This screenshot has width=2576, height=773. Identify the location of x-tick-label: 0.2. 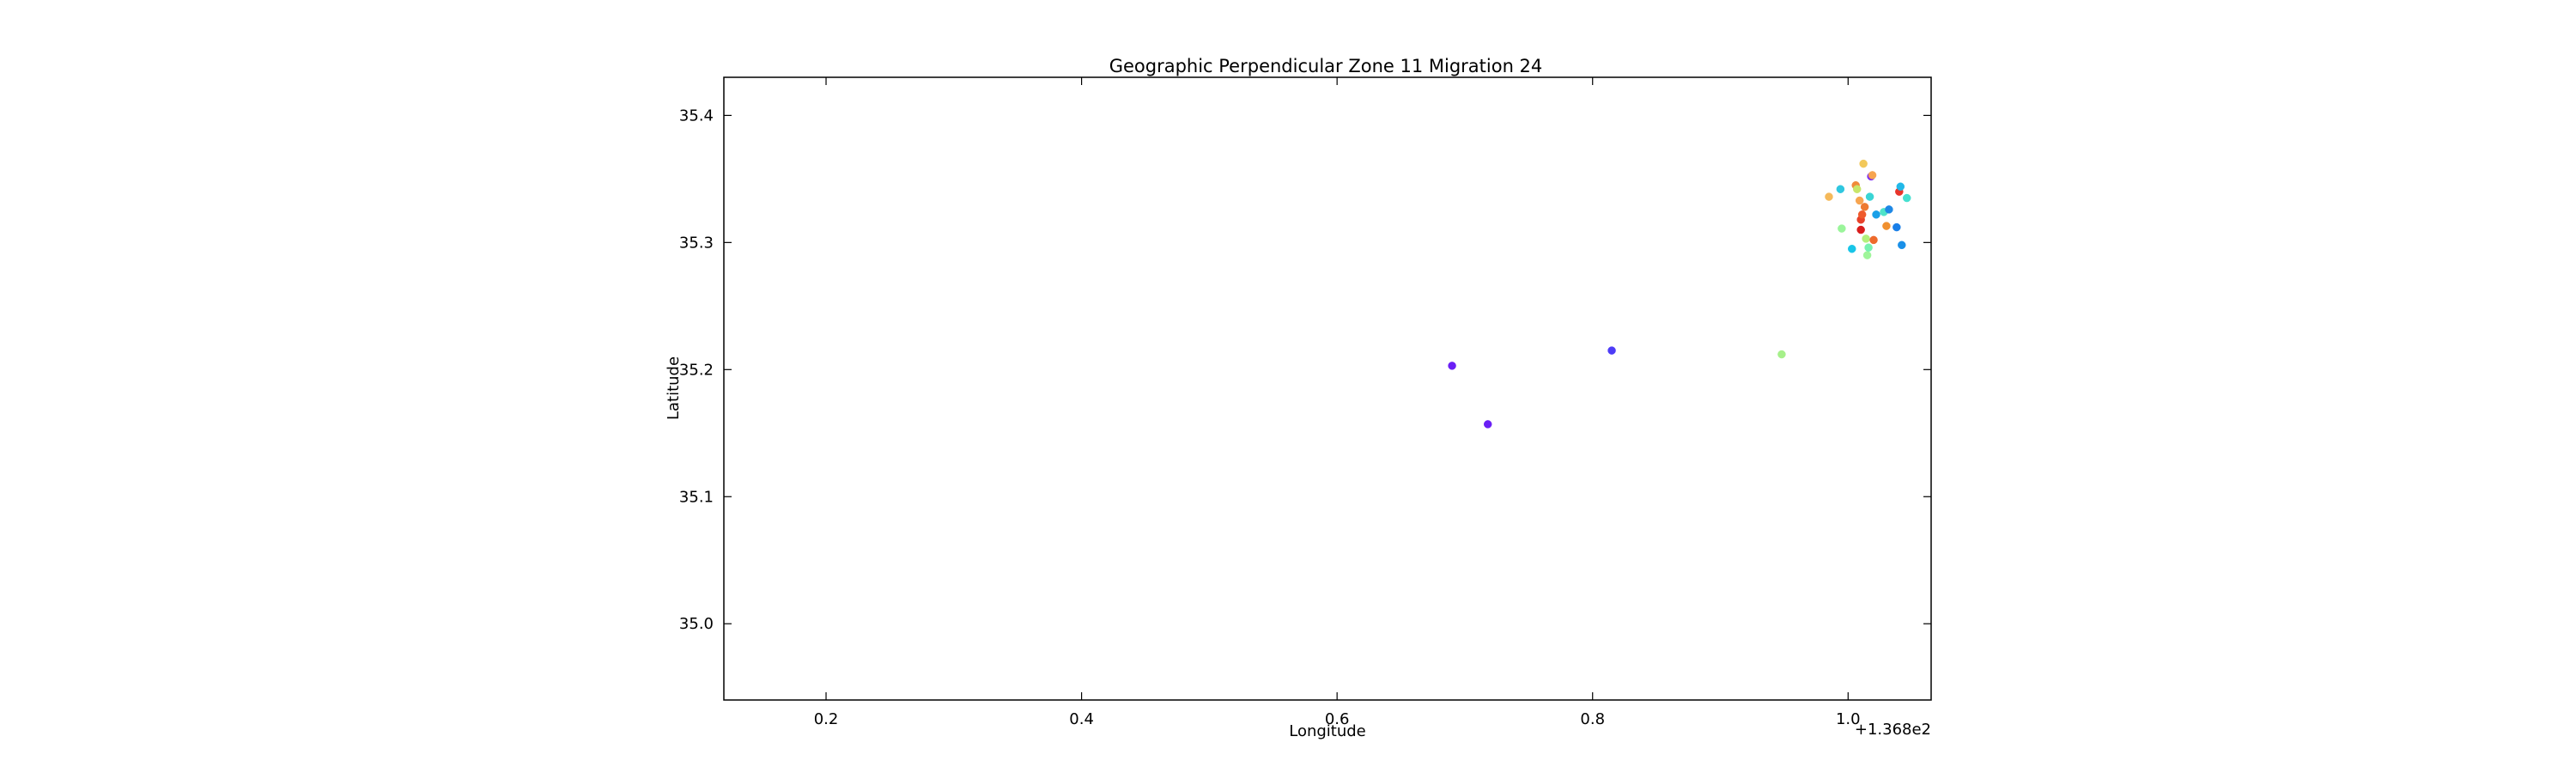
(826, 719).